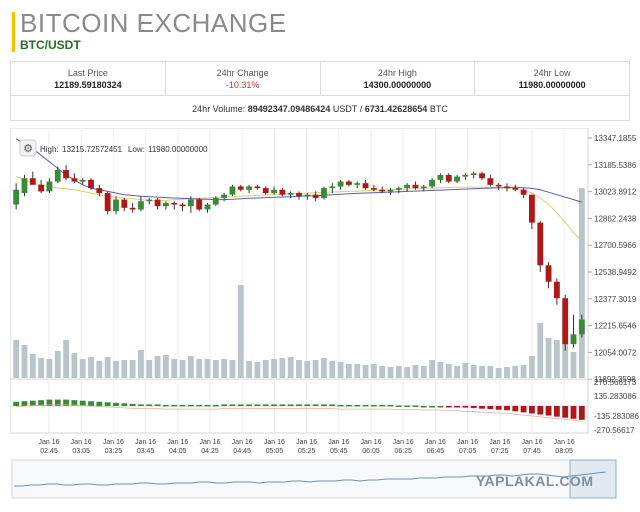  What do you see at coordinates (50, 45) in the screenshot?
I see `trading-pair: BTC/USDT` at bounding box center [50, 45].